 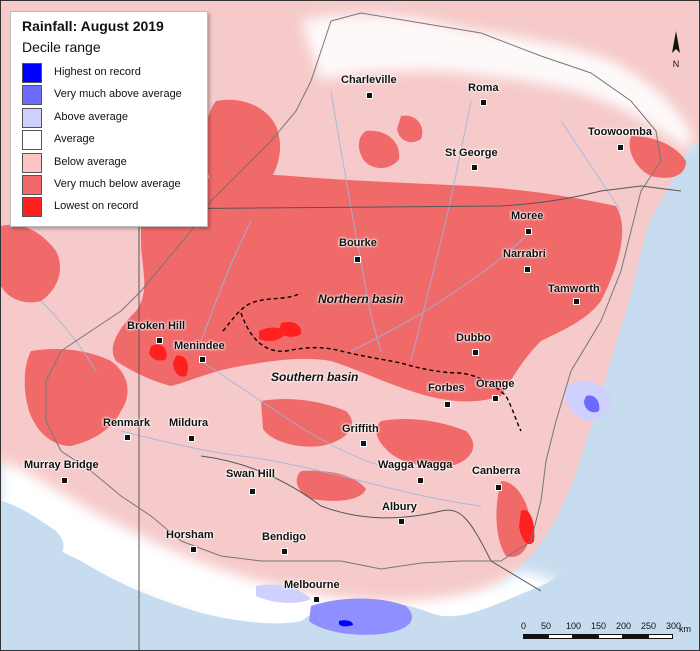 What do you see at coordinates (524, 254) in the screenshot?
I see `town-label-narrabri: Narrabri` at bounding box center [524, 254].